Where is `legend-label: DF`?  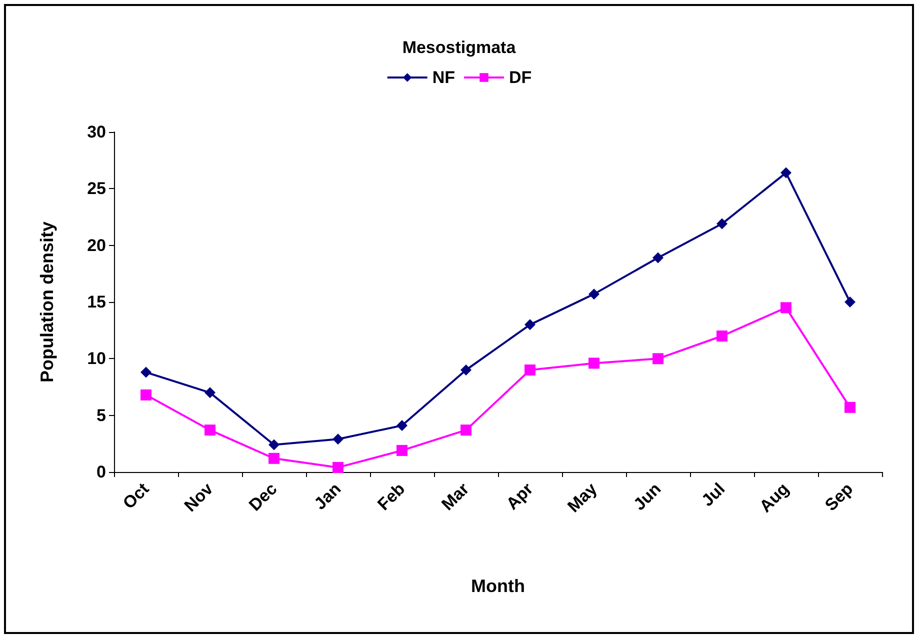 legend-label: DF is located at coordinates (520, 77).